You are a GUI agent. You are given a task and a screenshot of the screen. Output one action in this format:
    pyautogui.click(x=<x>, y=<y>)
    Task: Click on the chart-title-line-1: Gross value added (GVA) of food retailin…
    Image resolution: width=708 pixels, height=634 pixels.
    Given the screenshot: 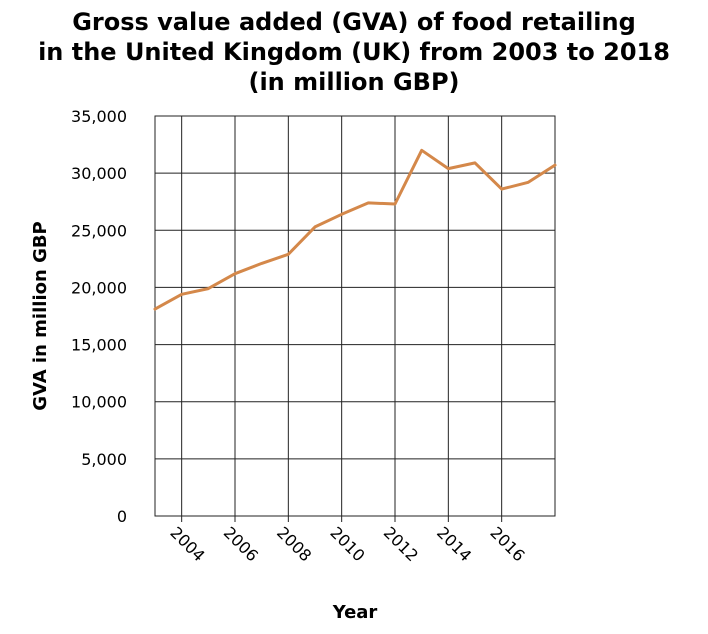 What is the action you would take?
    pyautogui.click(x=354, y=22)
    